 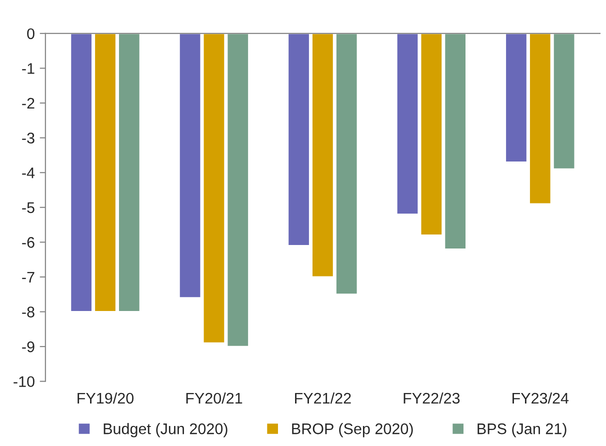 I want to click on x-tick-label: FY19/20, so click(x=106, y=398).